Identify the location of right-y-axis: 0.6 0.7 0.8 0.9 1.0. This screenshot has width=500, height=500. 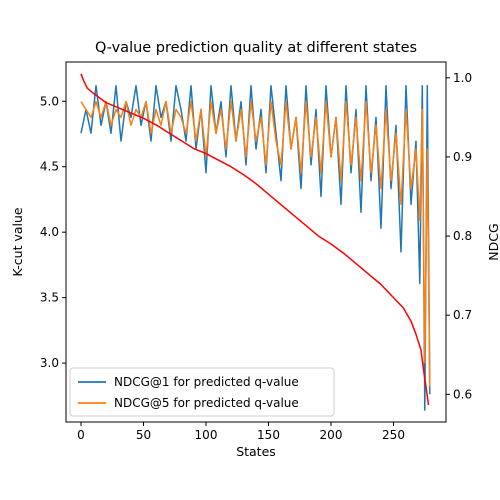
(459, 236).